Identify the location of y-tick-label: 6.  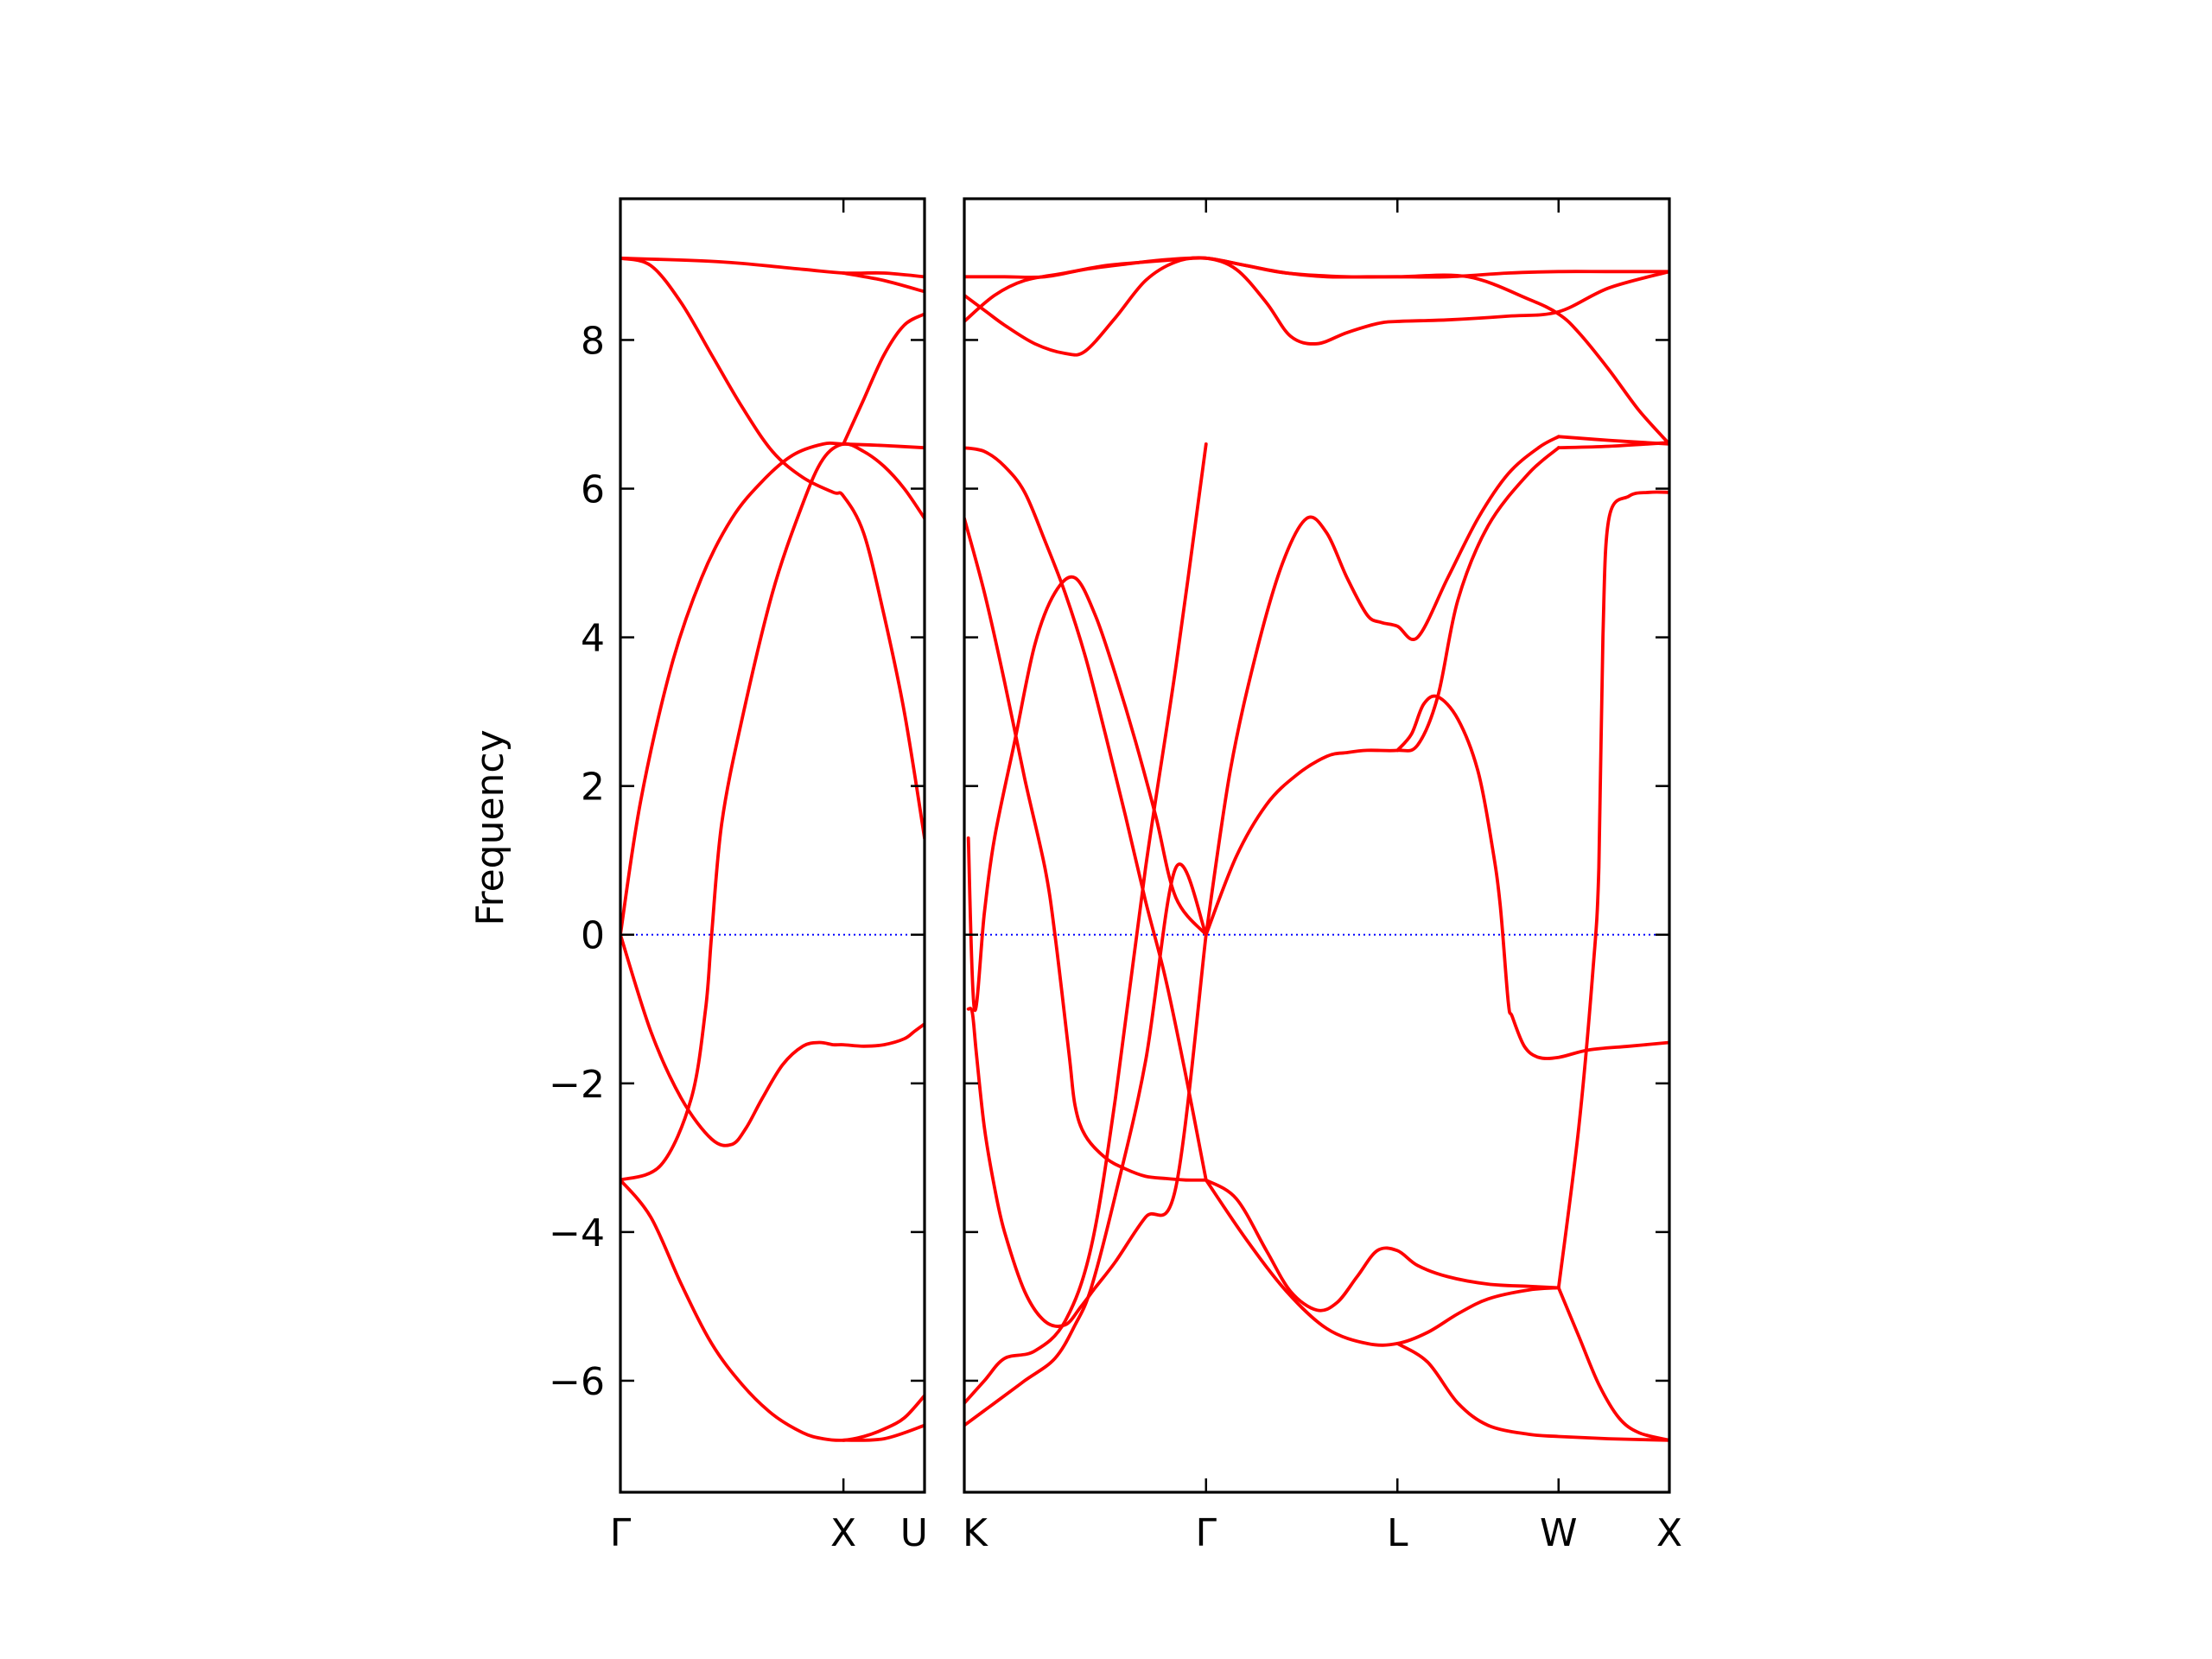
(593, 490).